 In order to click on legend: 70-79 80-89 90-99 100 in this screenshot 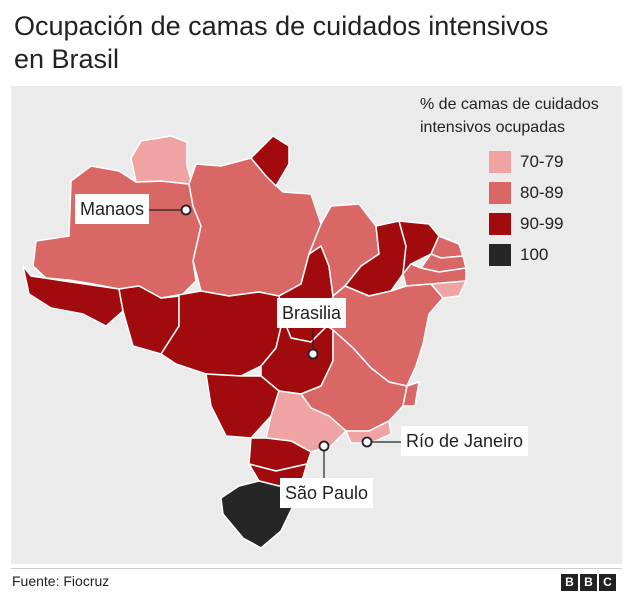, I will do `click(526, 208)`.